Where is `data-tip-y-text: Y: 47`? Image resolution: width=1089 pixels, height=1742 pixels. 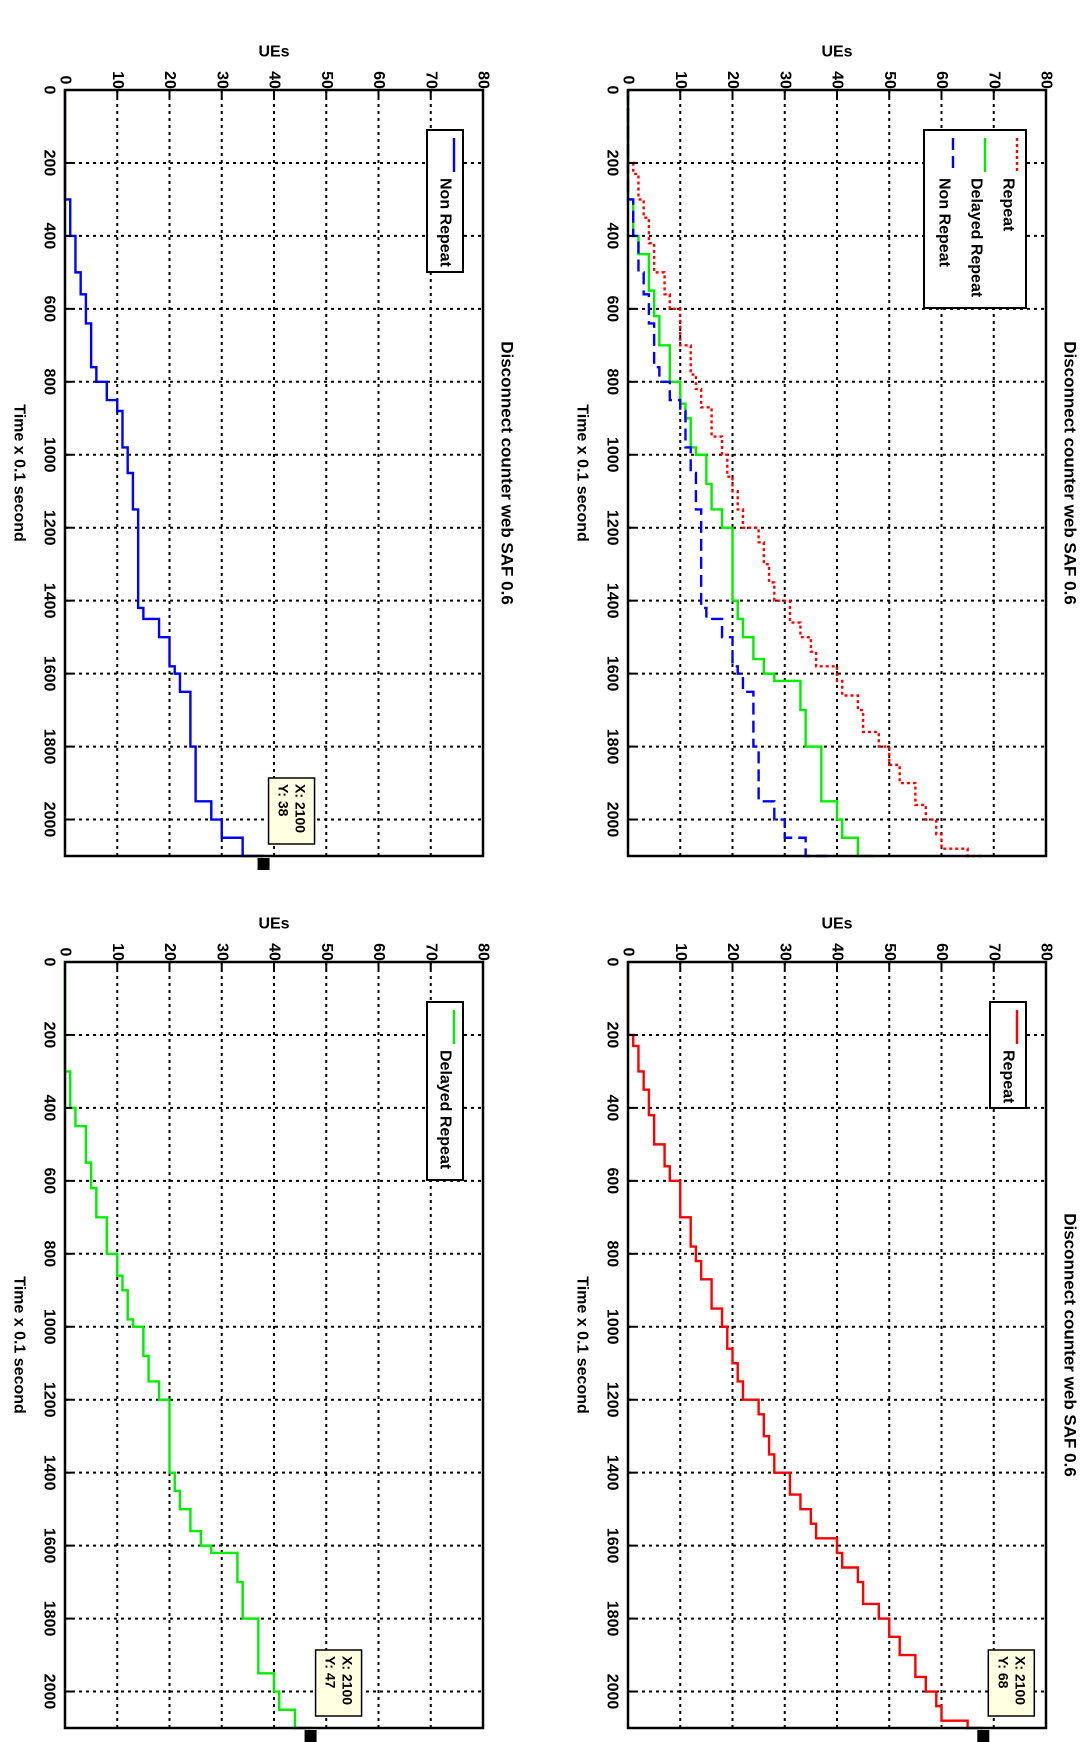 data-tip-y-text: Y: 47 is located at coordinates (331, 1672).